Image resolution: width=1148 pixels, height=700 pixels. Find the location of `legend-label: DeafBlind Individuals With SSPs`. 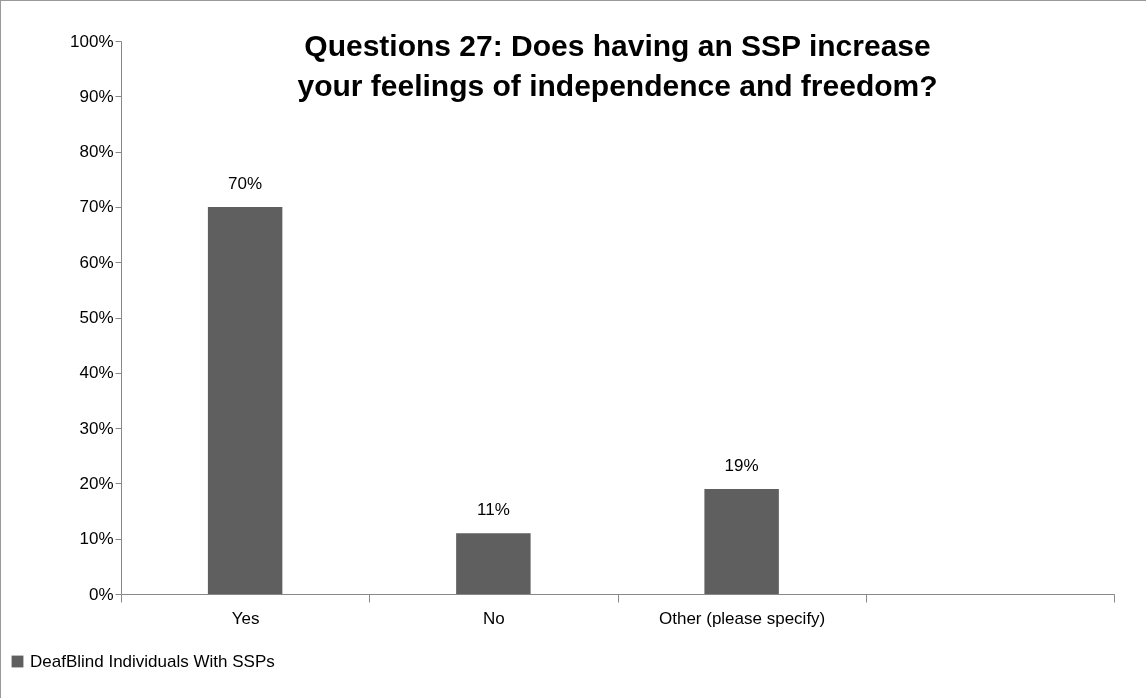

legend-label: DeafBlind Individuals With SSPs is located at coordinates (152, 661).